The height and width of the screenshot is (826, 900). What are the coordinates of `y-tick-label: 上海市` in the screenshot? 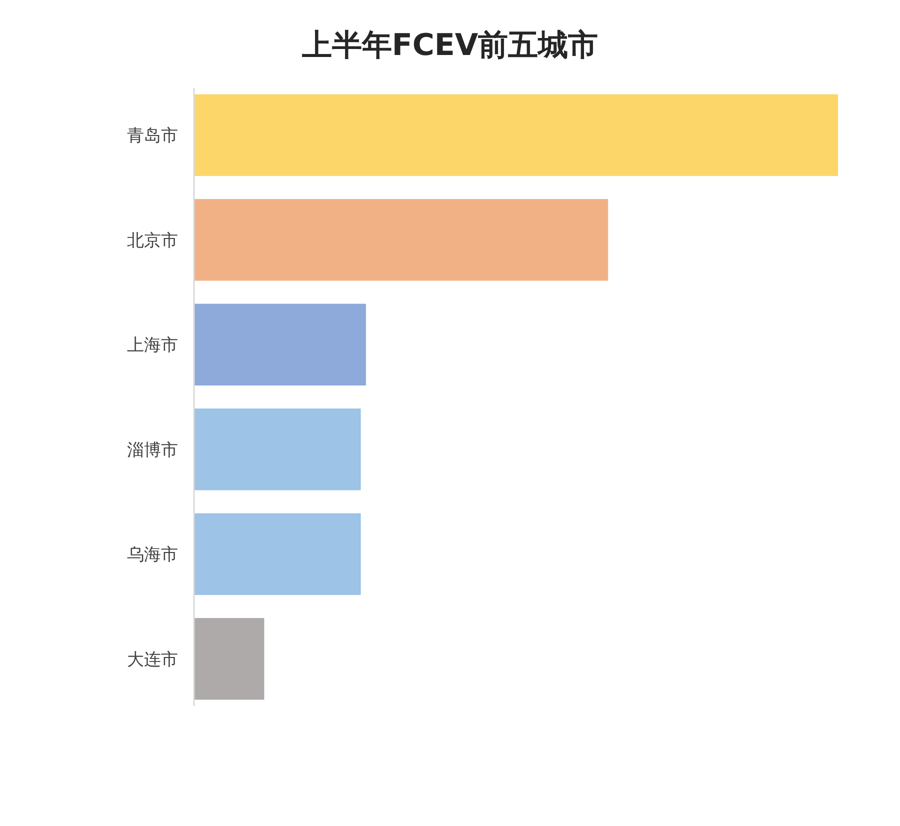 It's located at (152, 346).